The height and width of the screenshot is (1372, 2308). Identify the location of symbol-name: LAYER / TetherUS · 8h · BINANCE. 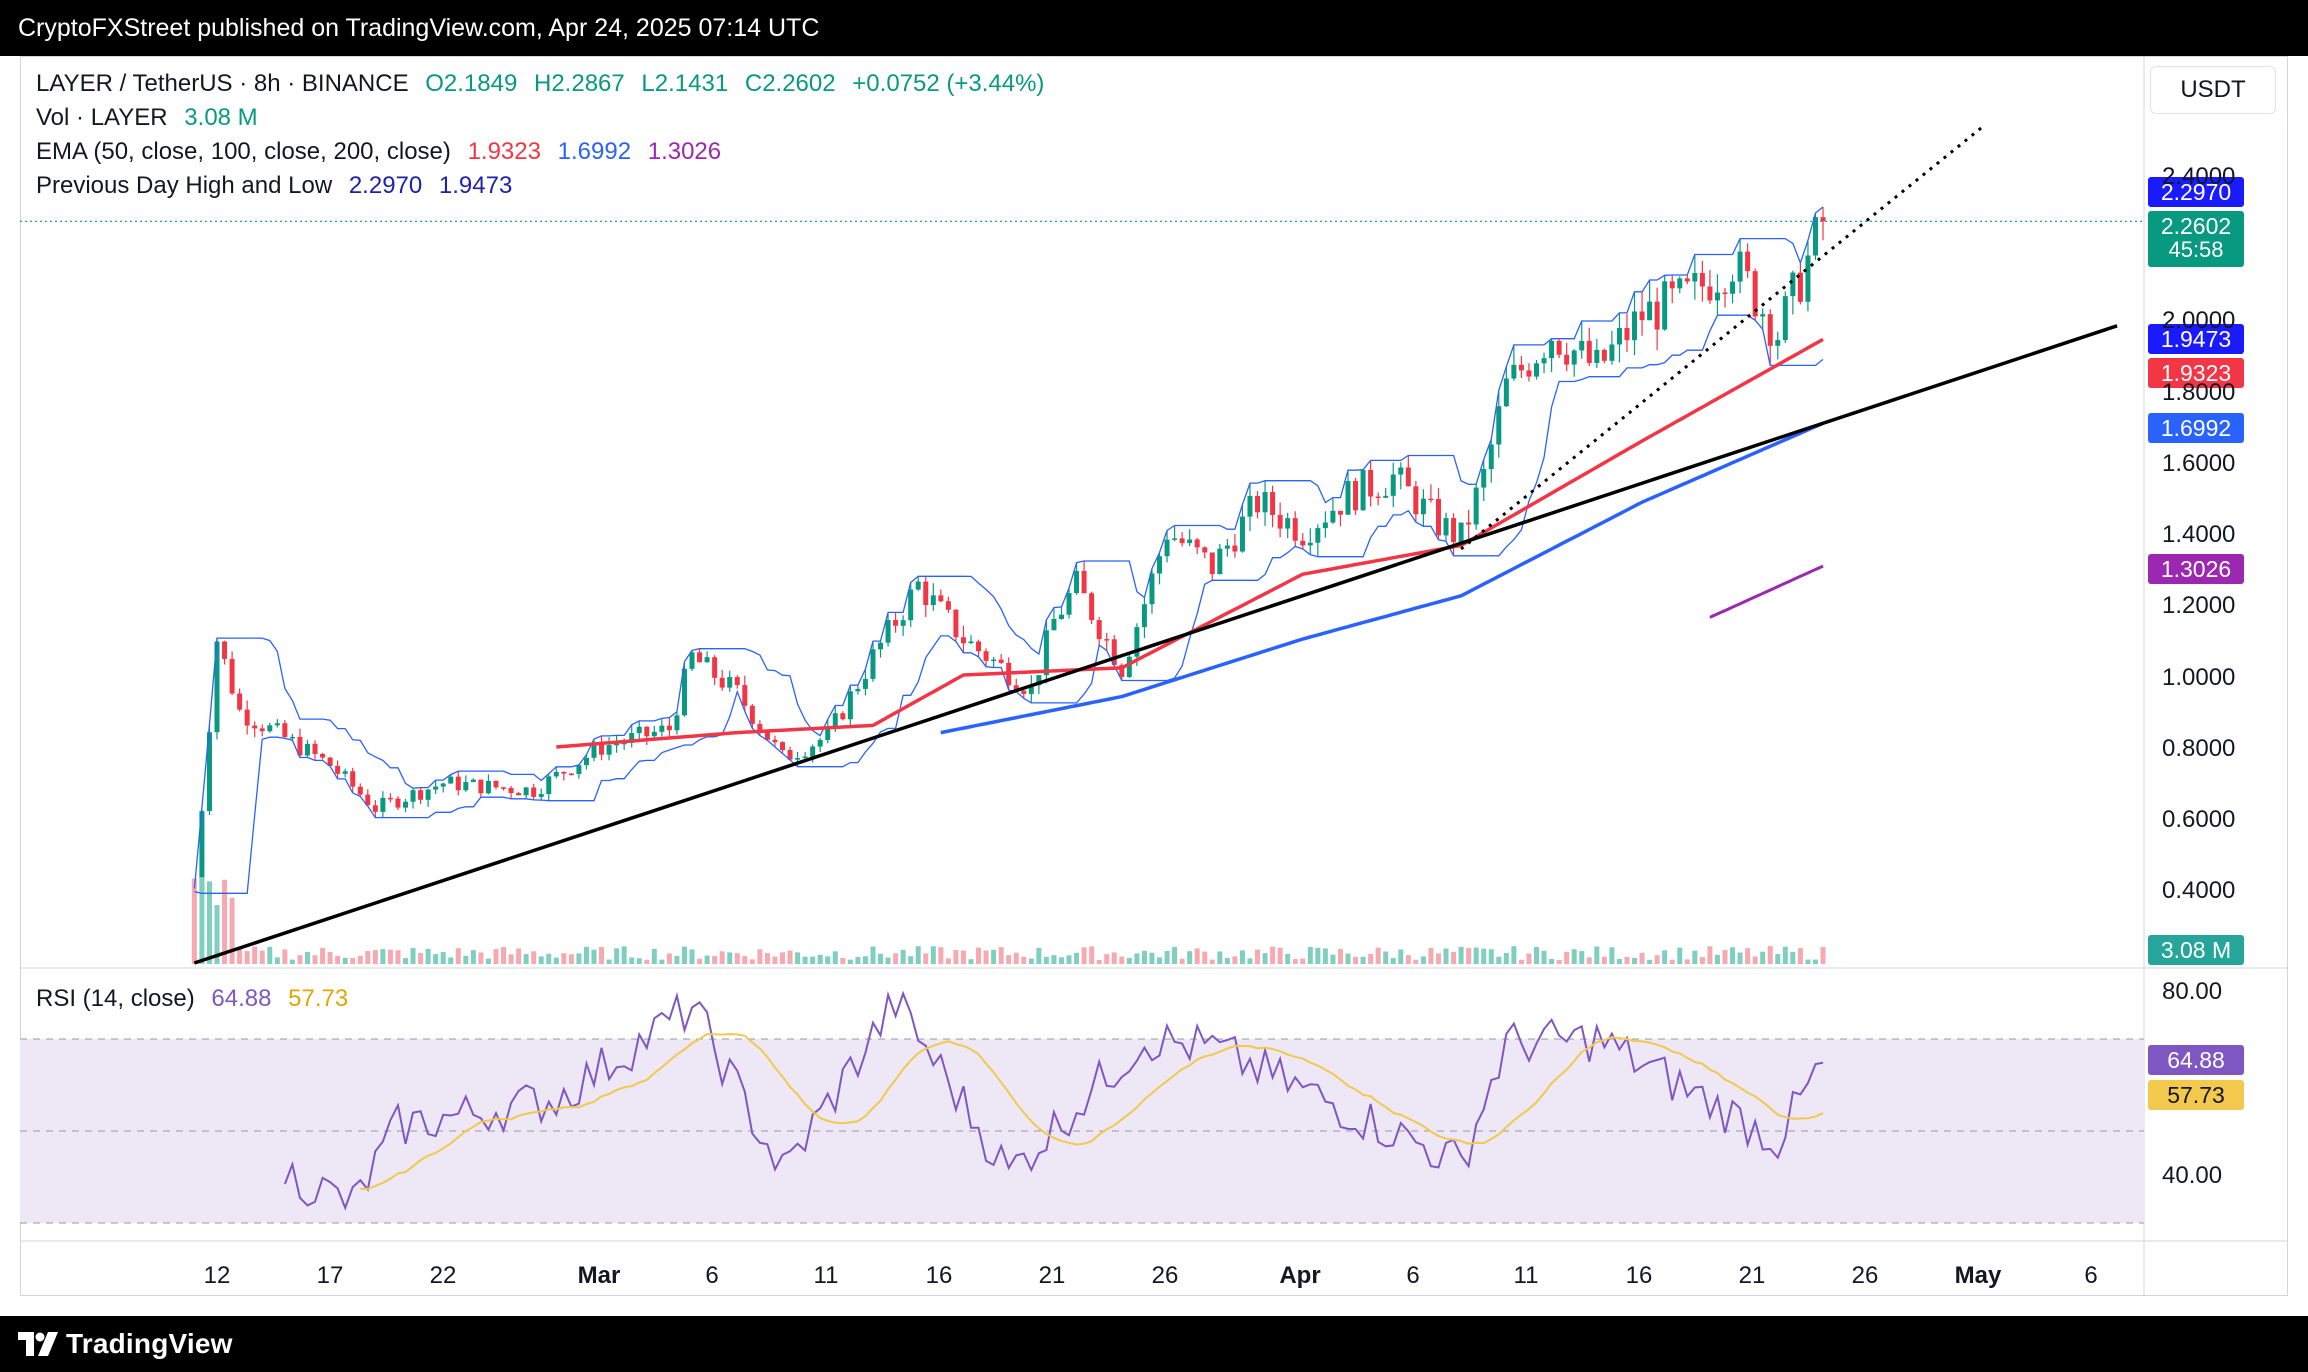
(222, 83).